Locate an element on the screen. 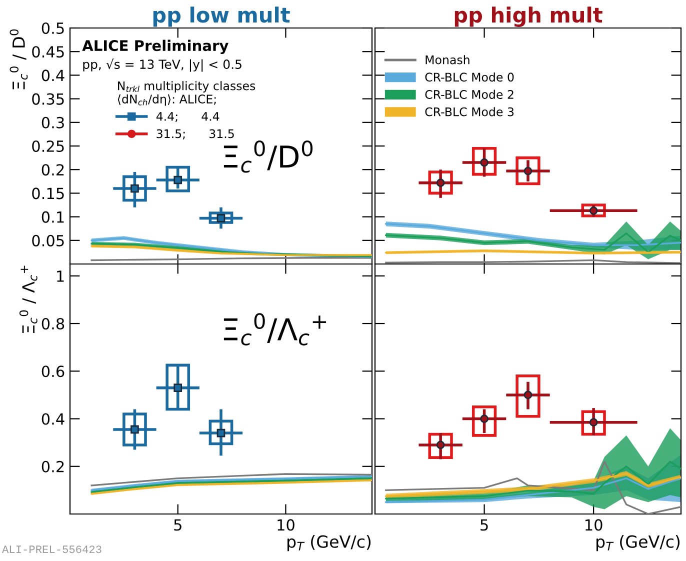 The height and width of the screenshot is (561, 686). y-tick-label: 0.6 is located at coordinates (53, 372).